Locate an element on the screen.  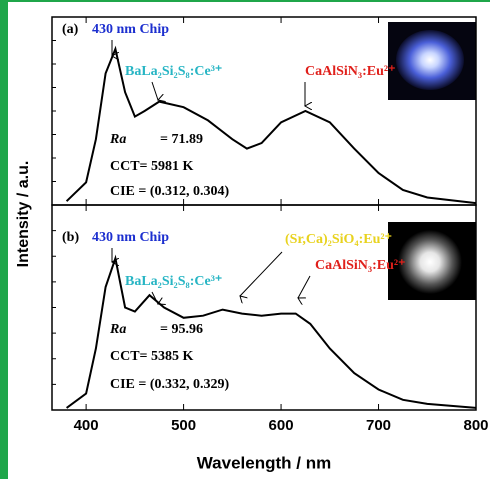
panel-label: (b) is located at coordinates (70, 237).